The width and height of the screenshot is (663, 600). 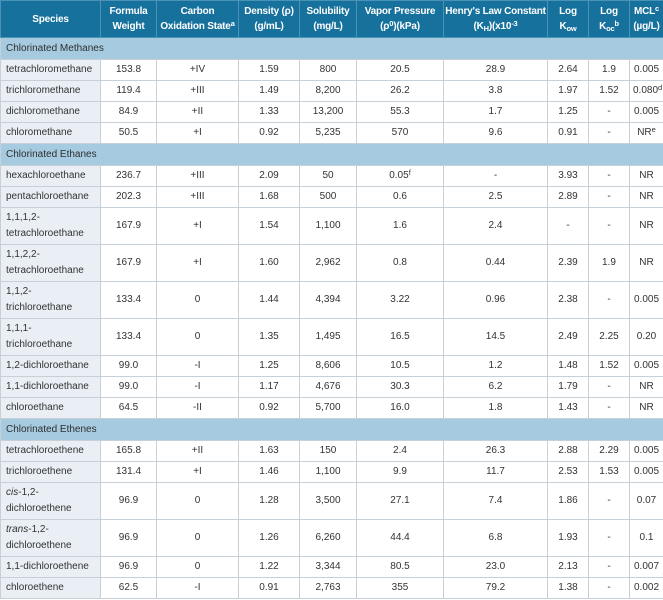 What do you see at coordinates (568, 567) in the screenshot?
I see `value-cell: 2.13` at bounding box center [568, 567].